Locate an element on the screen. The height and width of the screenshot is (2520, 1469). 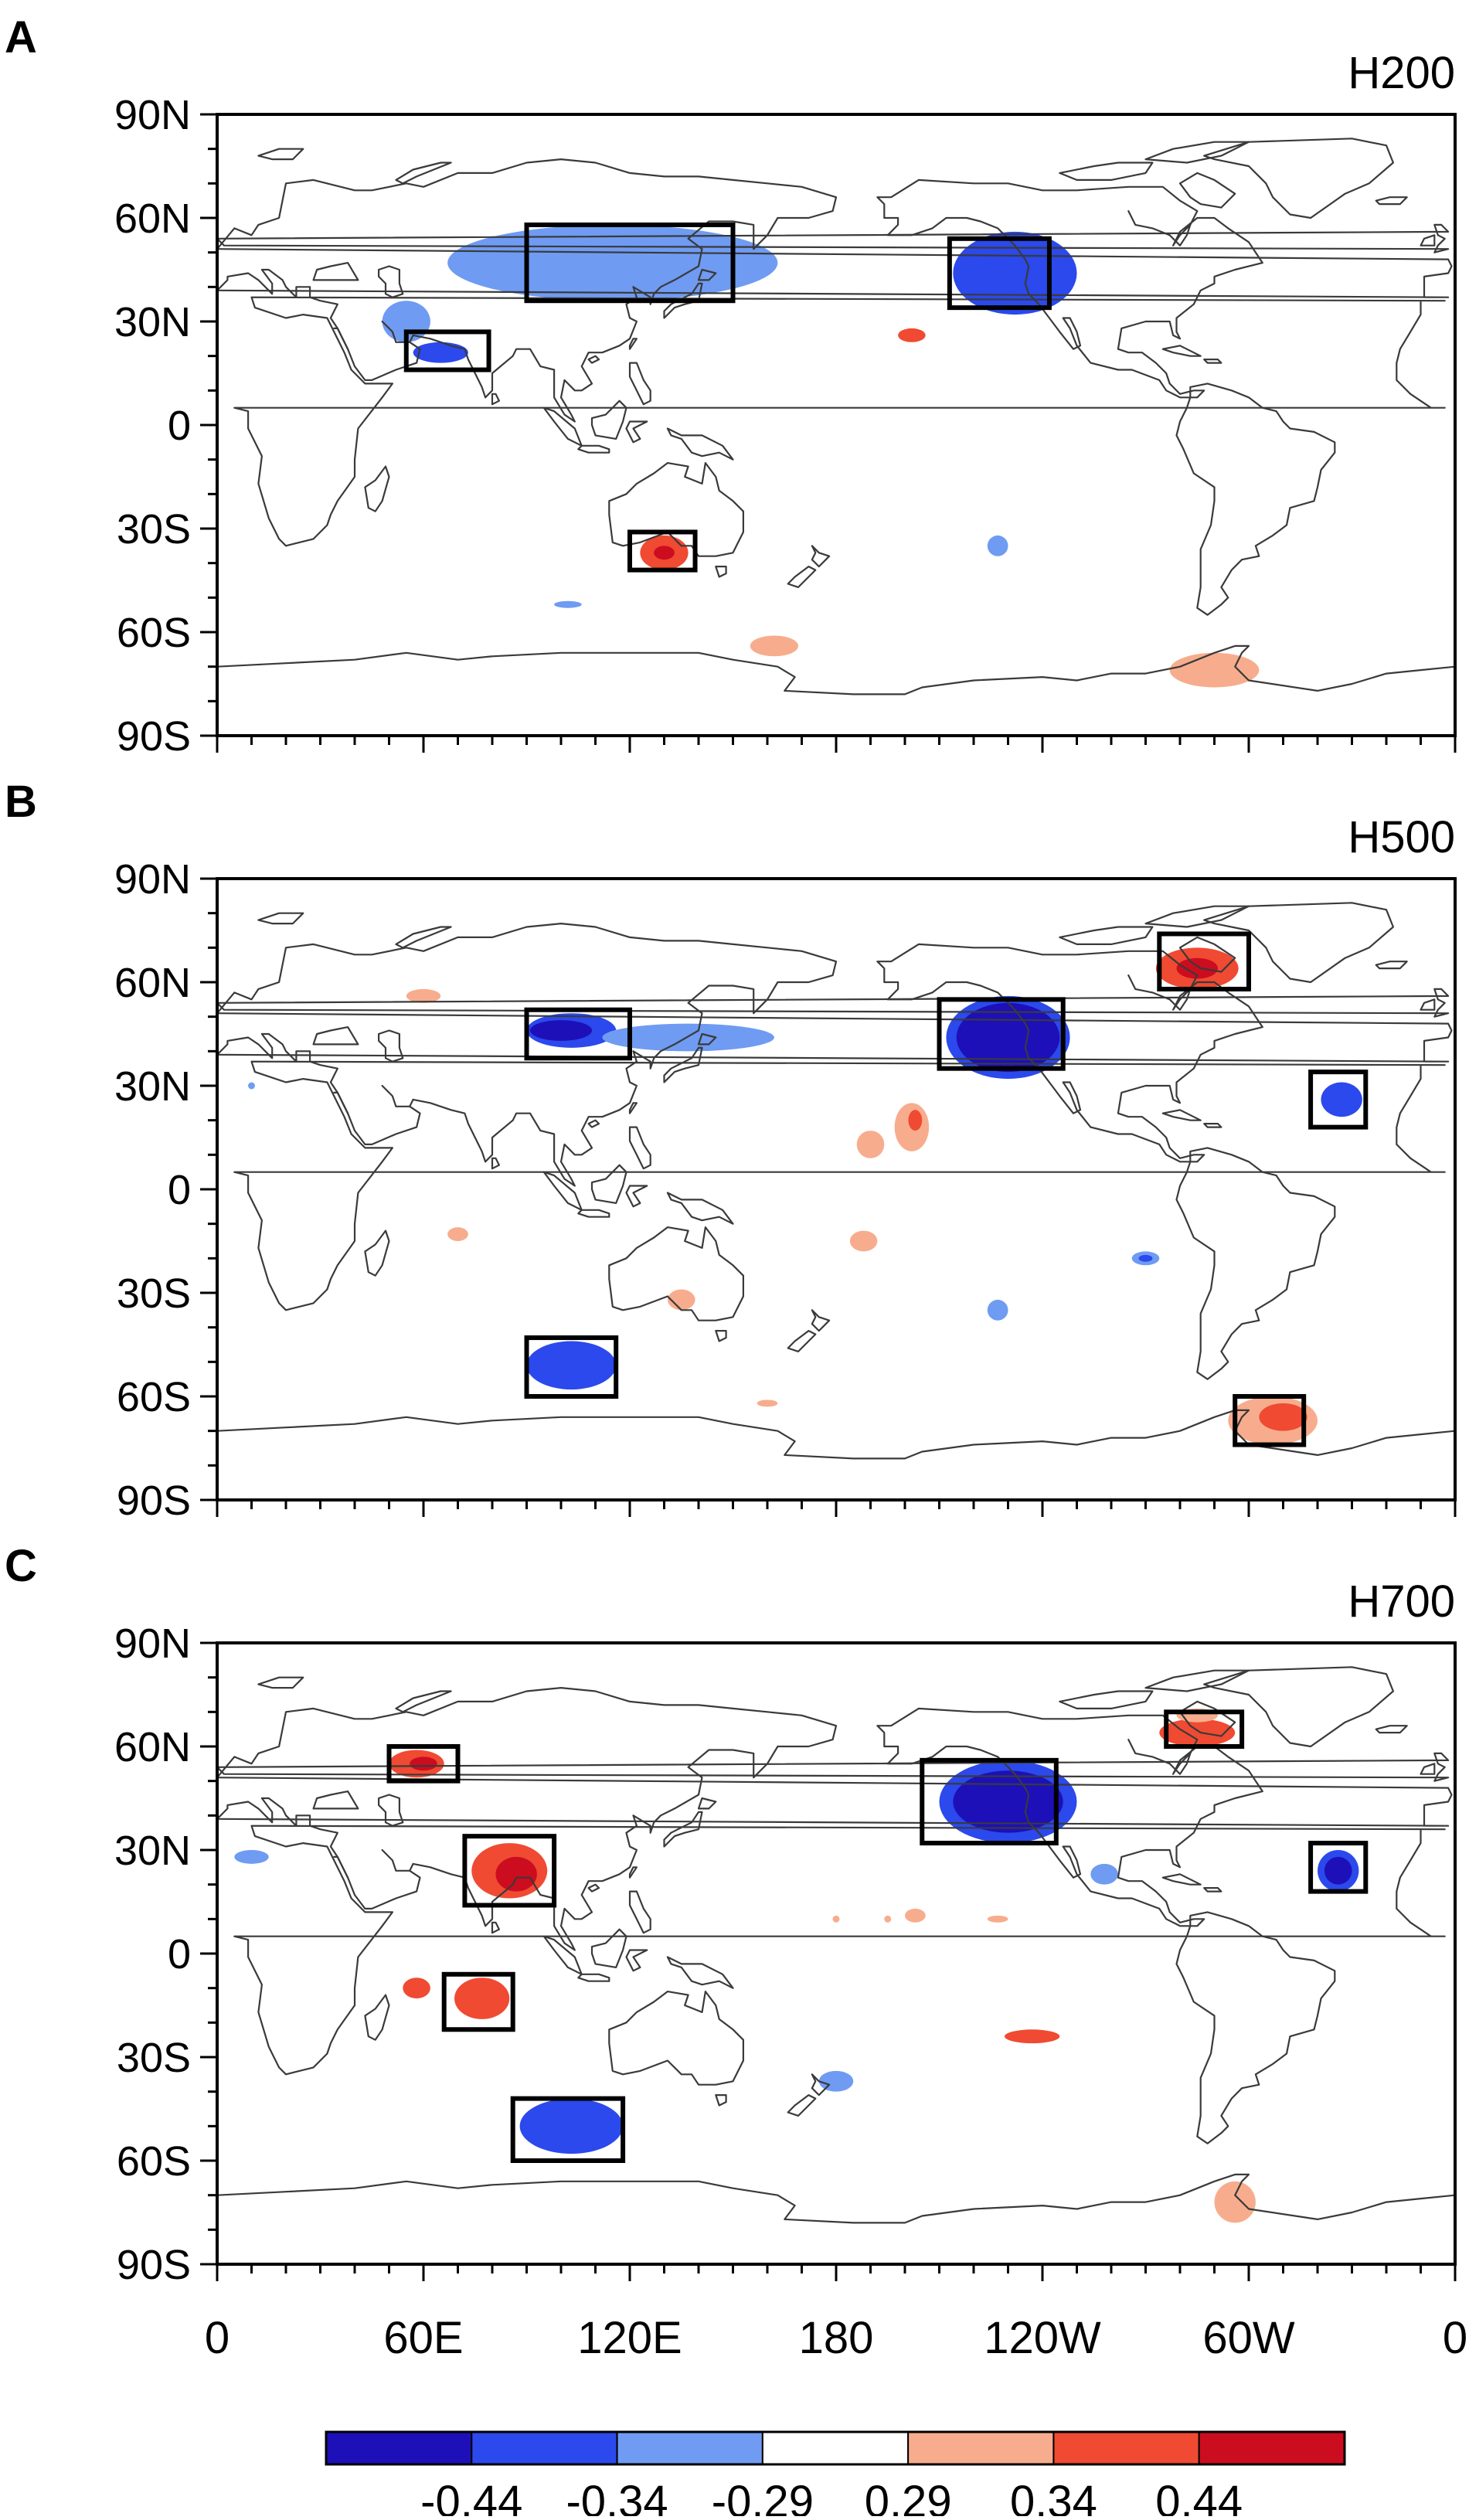
coast-black-sea is located at coordinates (335, 1036).